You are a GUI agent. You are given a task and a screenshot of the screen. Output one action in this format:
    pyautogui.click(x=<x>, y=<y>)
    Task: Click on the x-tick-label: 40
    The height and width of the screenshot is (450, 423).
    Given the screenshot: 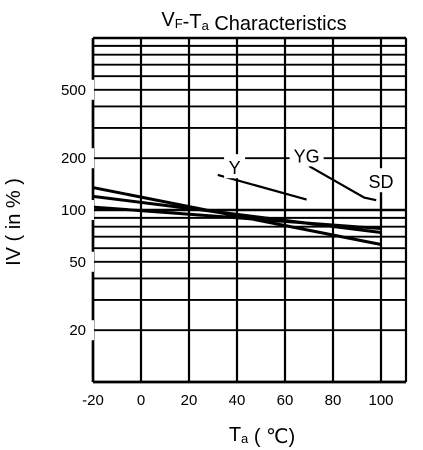 What is the action you would take?
    pyautogui.click(x=237, y=400)
    